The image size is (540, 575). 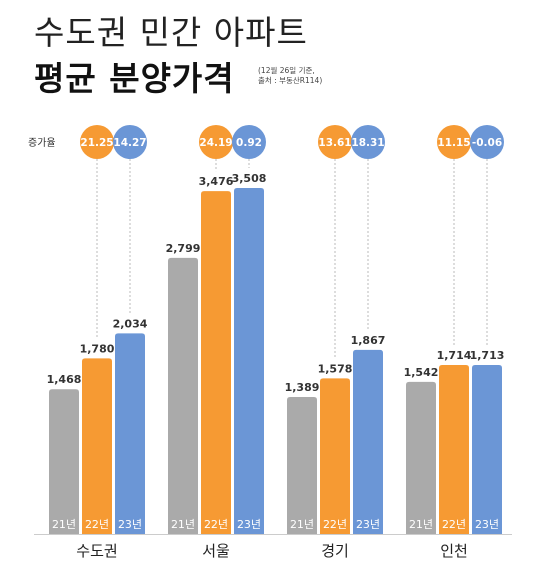 What do you see at coordinates (302, 387) in the screenshot?
I see `value-label: 1,389` at bounding box center [302, 387].